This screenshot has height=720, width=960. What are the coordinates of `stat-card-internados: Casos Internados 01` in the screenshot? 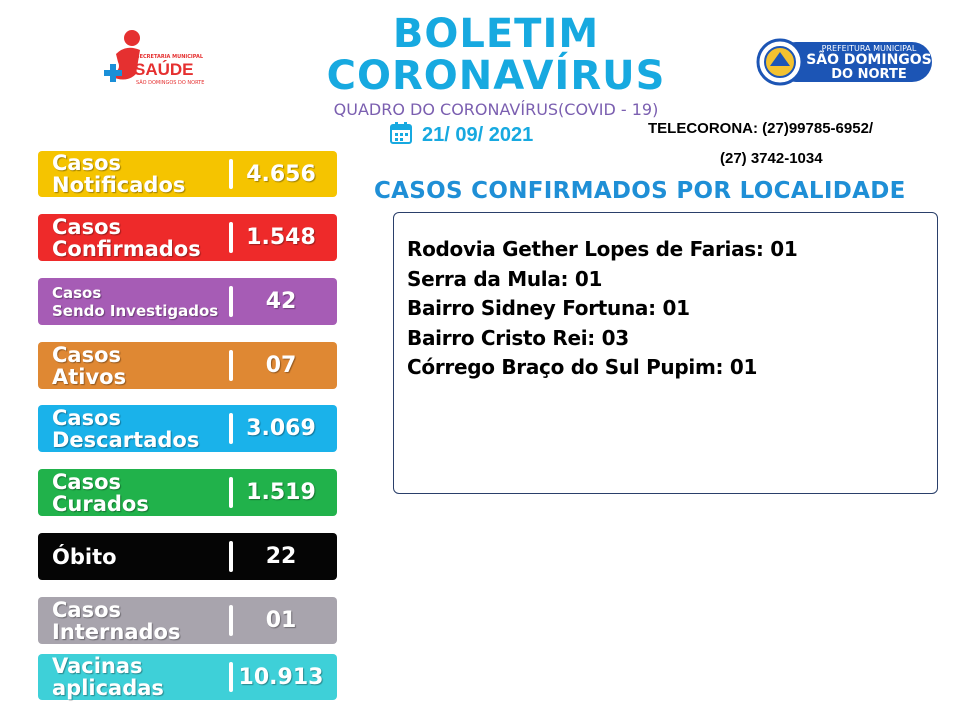 It's located at (187, 620).